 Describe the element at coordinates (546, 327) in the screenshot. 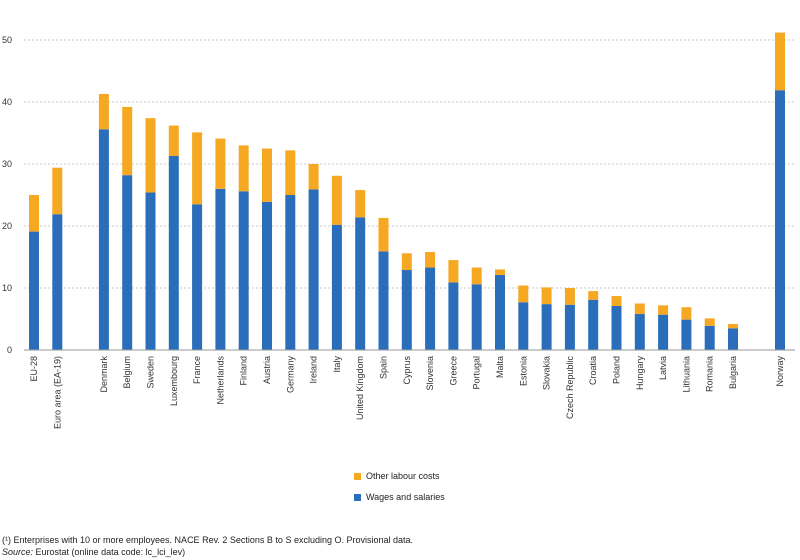

I see `bar-wages-slovakia` at that location.